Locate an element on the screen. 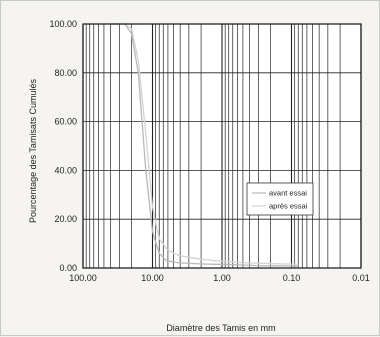 This screenshot has height=337, width=380. legend: avant essai après essai is located at coordinates (280, 199).